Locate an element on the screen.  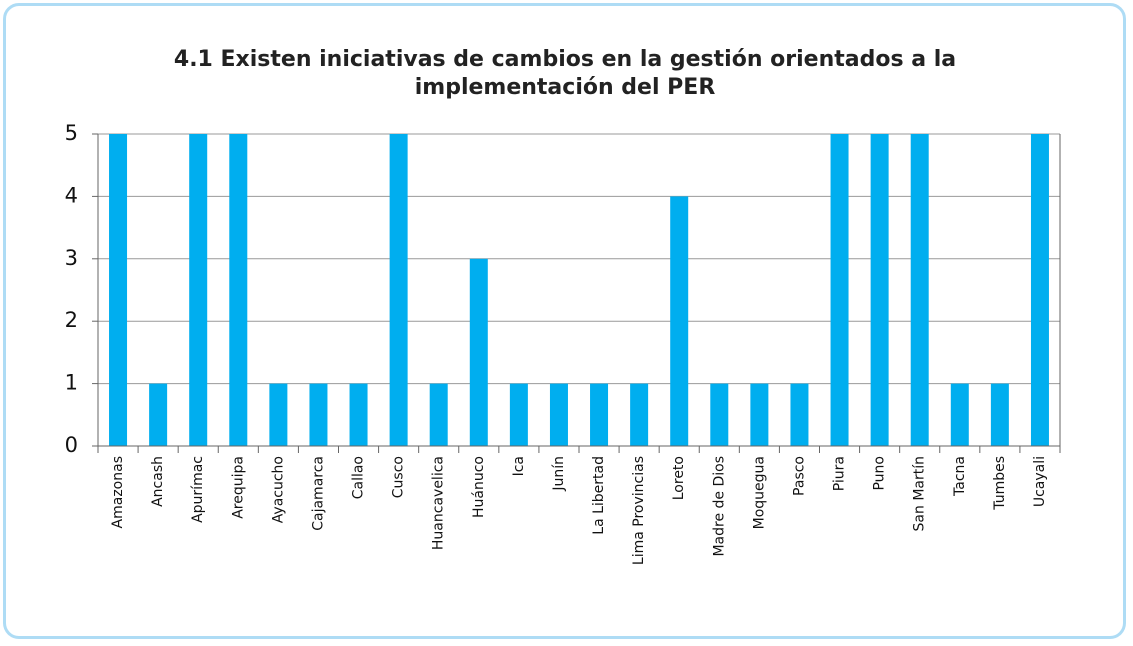
x-tick-label: Huancavelica is located at coordinates (439, 503).